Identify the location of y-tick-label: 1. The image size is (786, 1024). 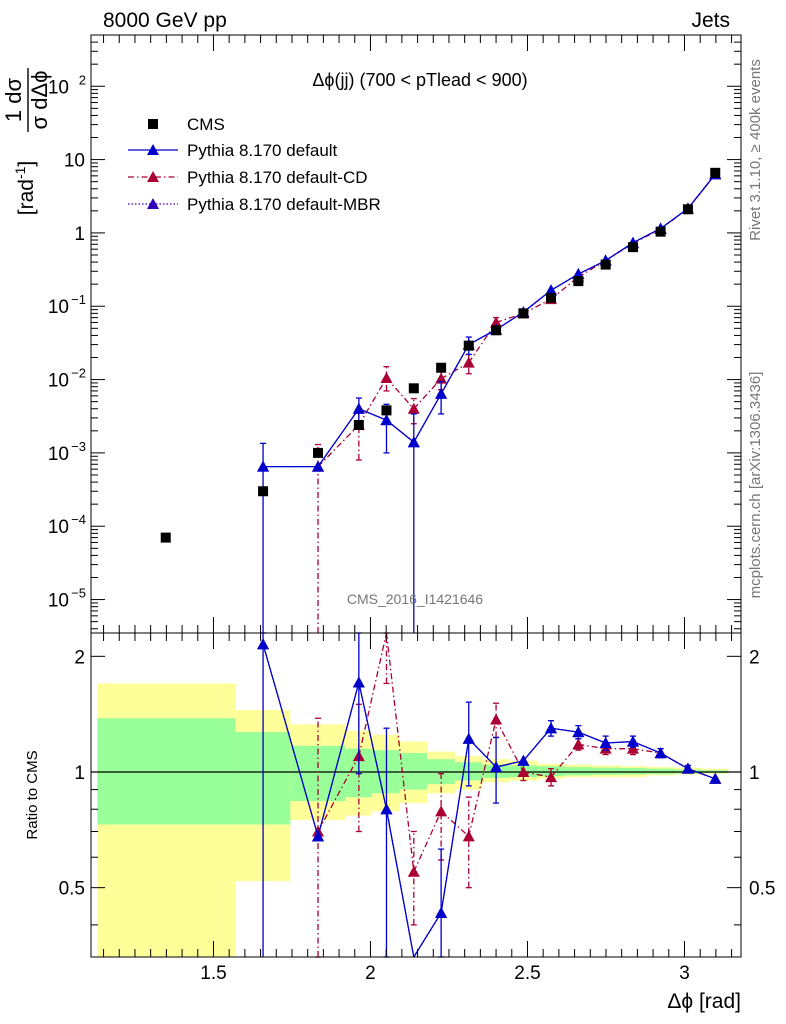
(79, 234).